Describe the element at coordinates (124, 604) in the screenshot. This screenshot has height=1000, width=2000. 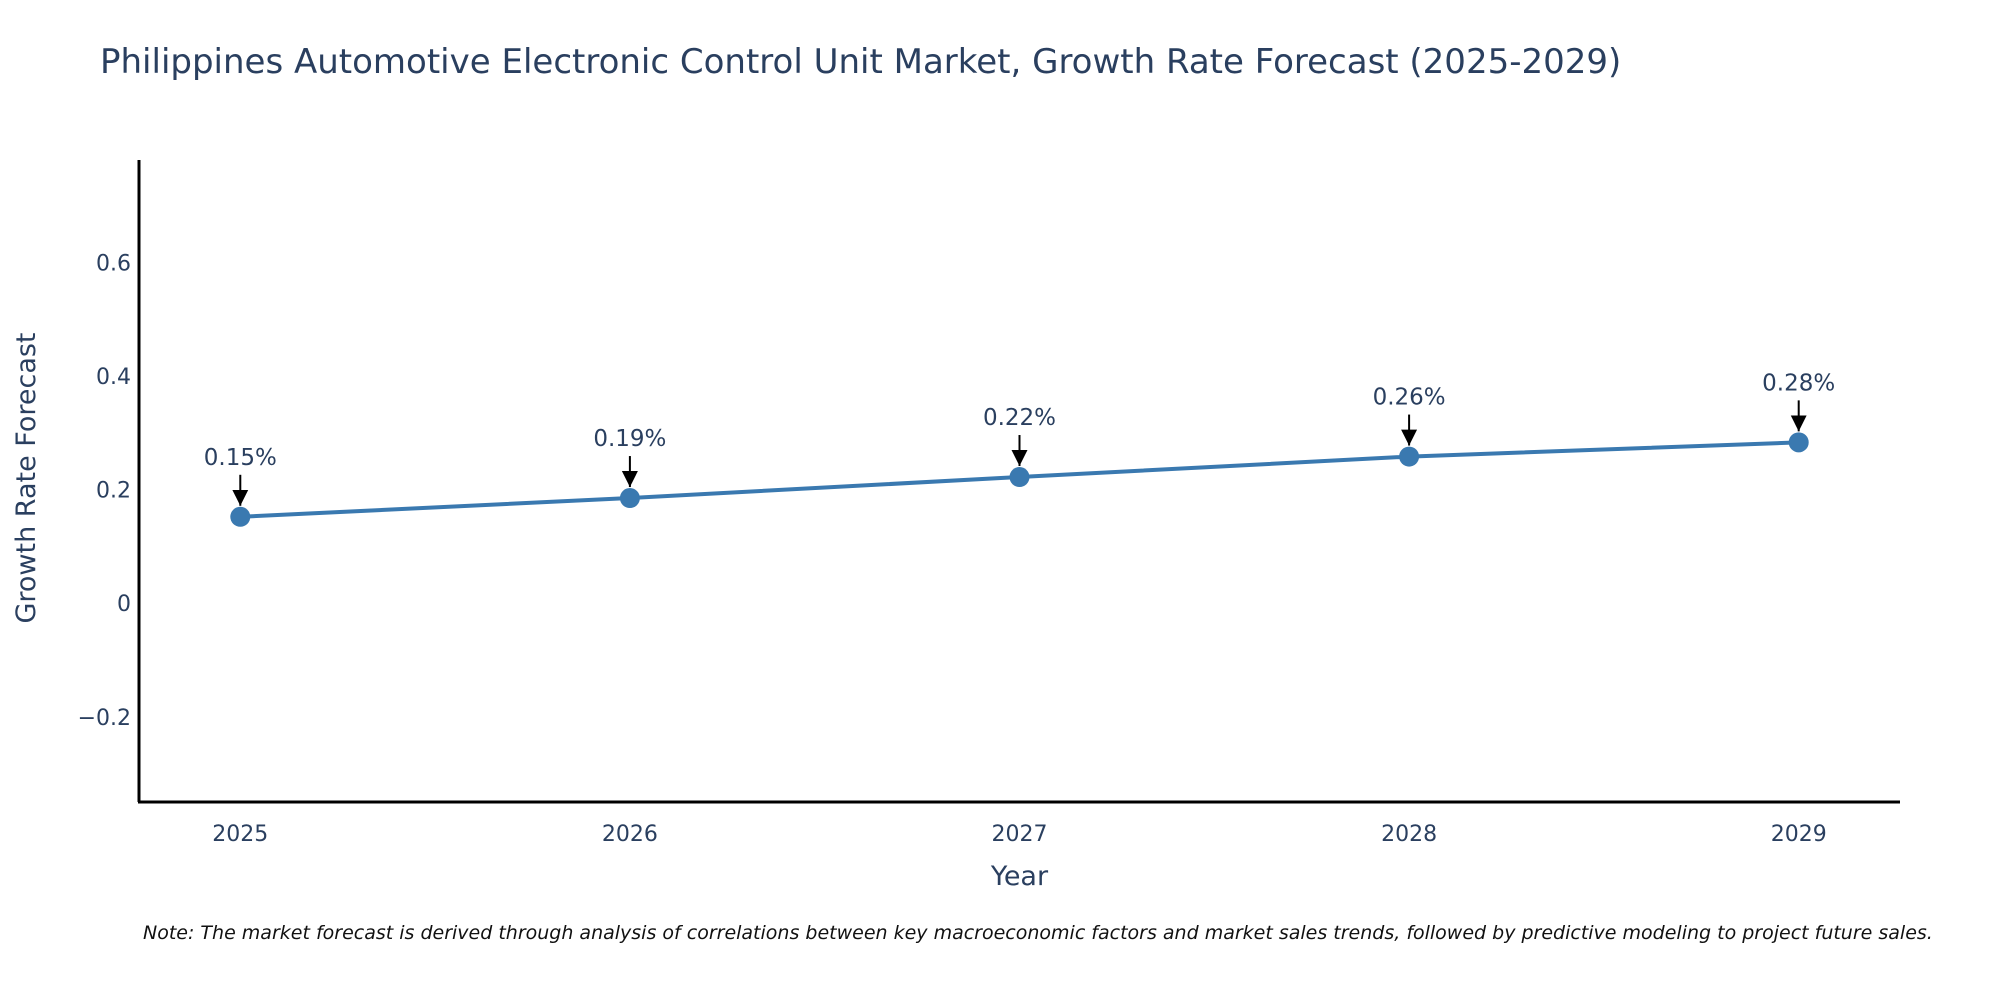
I see `y-tick-label: 0` at that location.